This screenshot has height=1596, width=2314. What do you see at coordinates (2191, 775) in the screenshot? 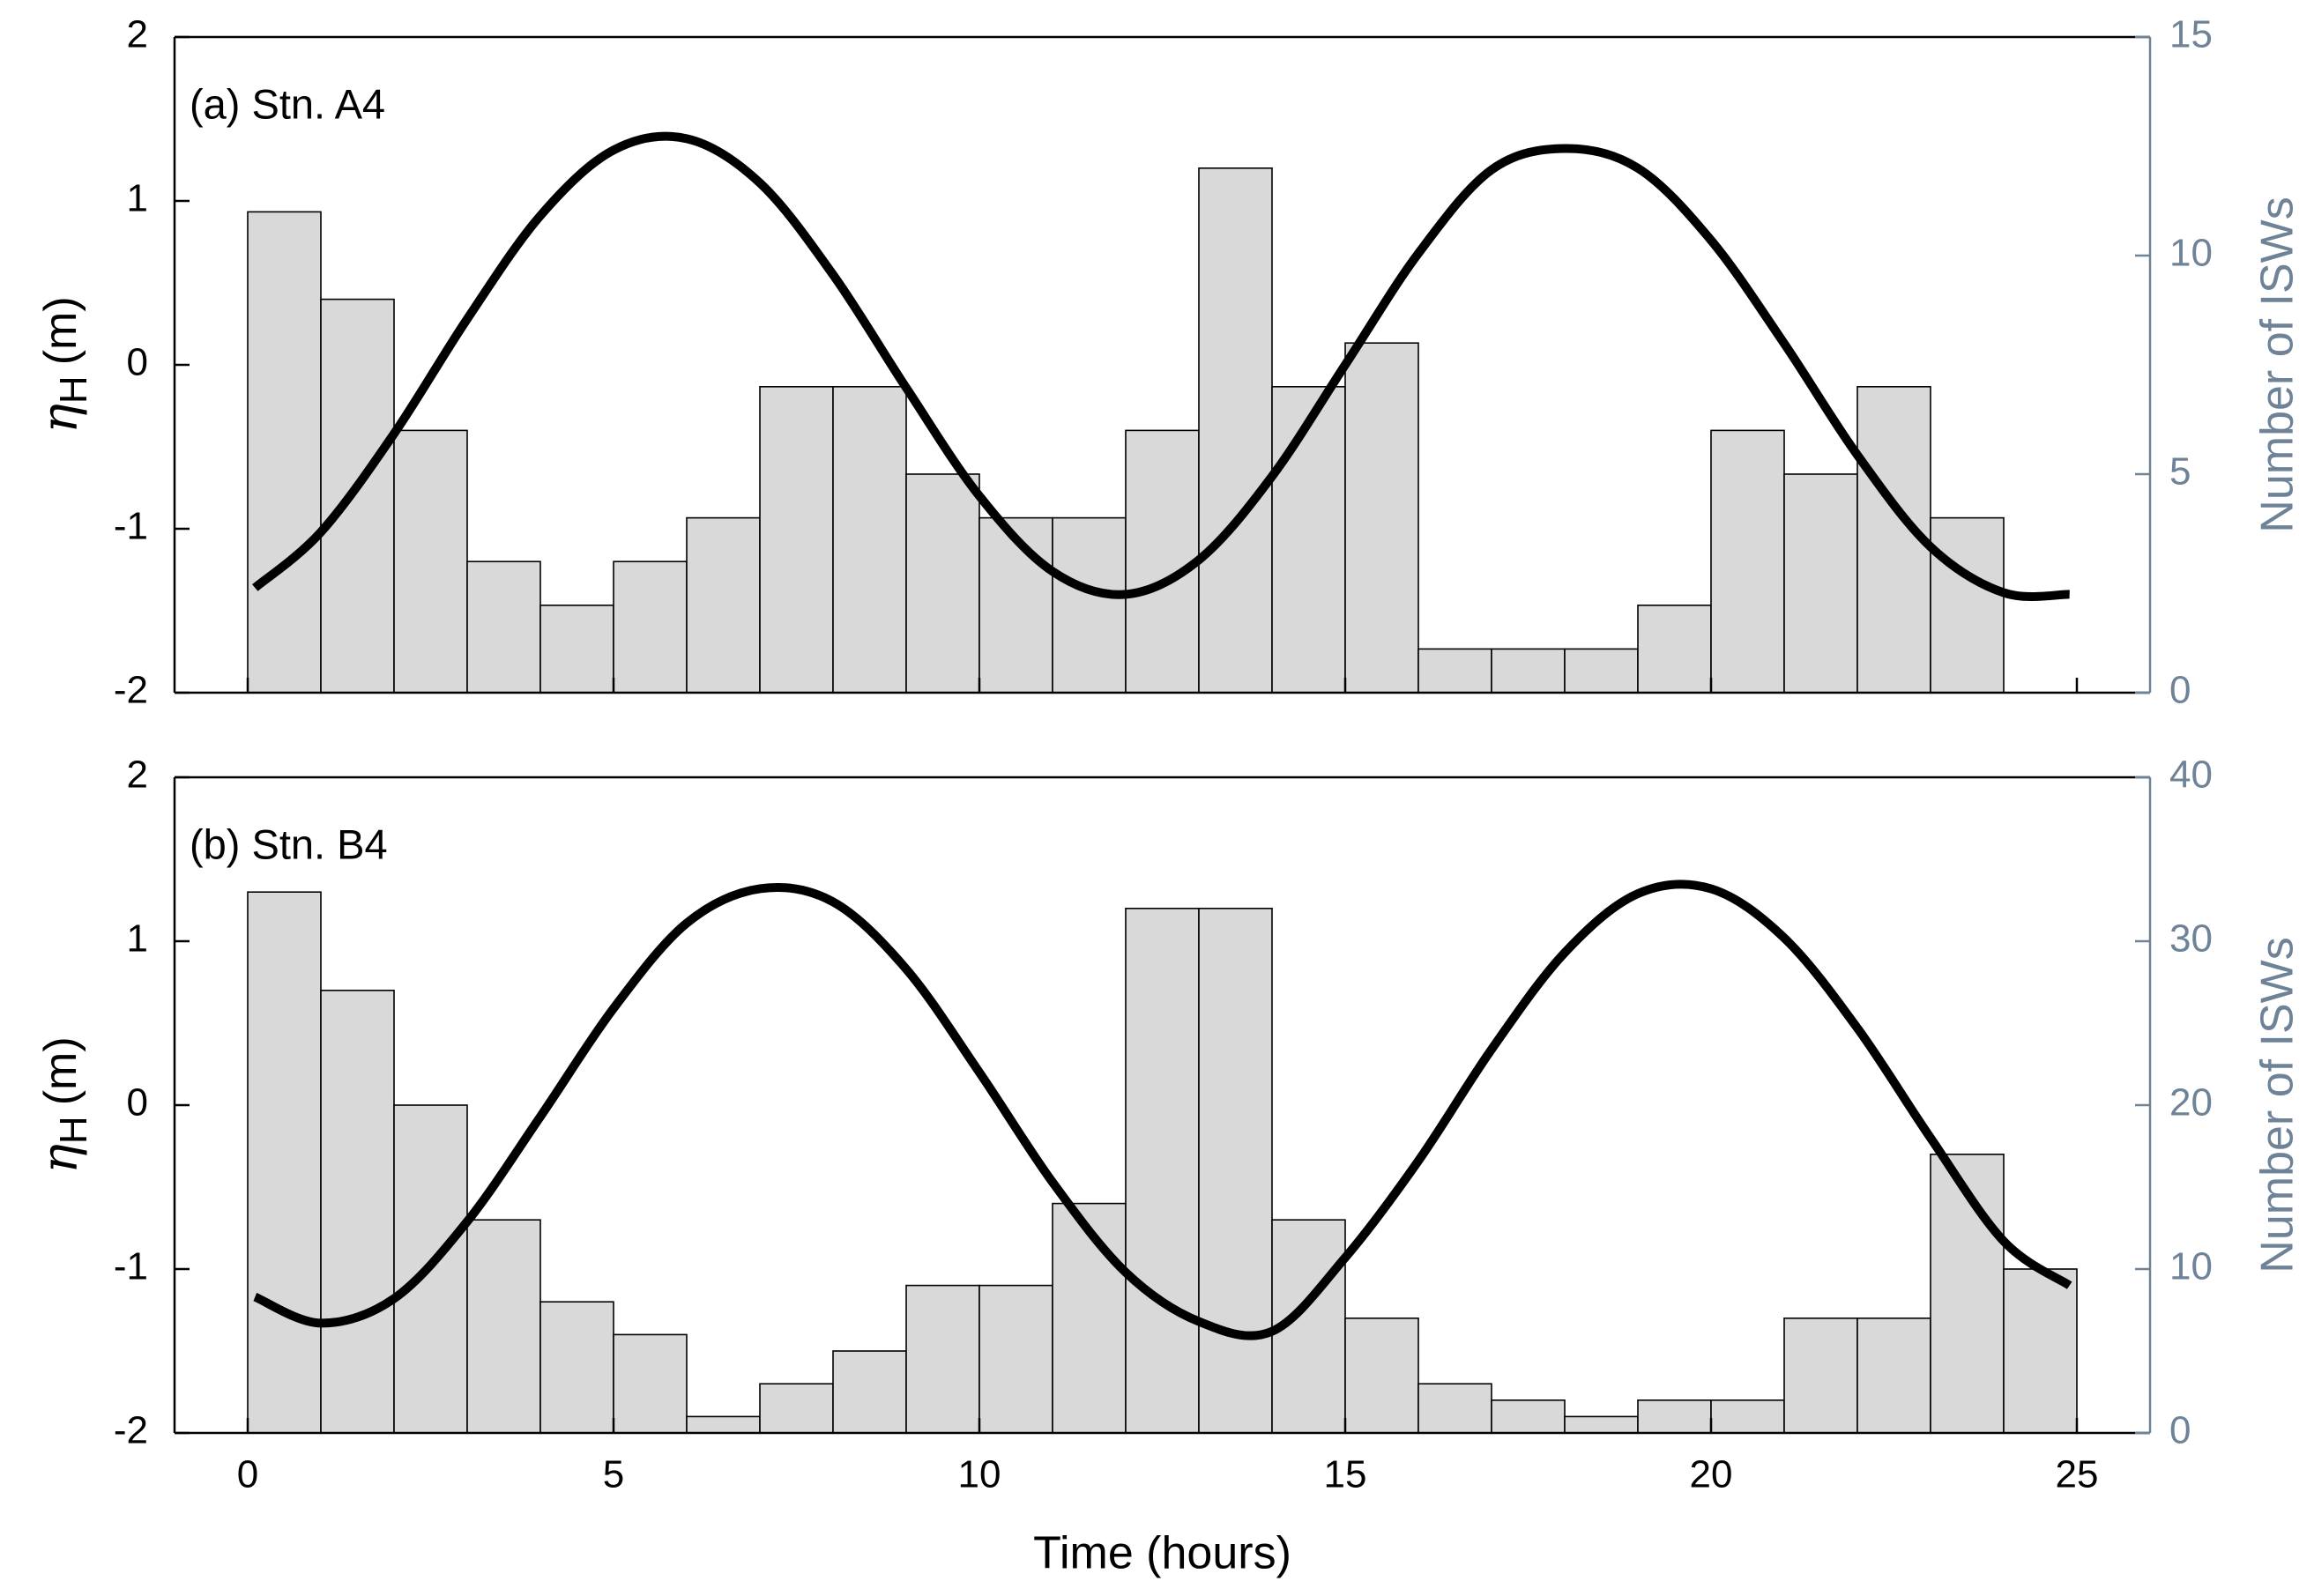
I see `y2-tick-label: 40` at bounding box center [2191, 775].